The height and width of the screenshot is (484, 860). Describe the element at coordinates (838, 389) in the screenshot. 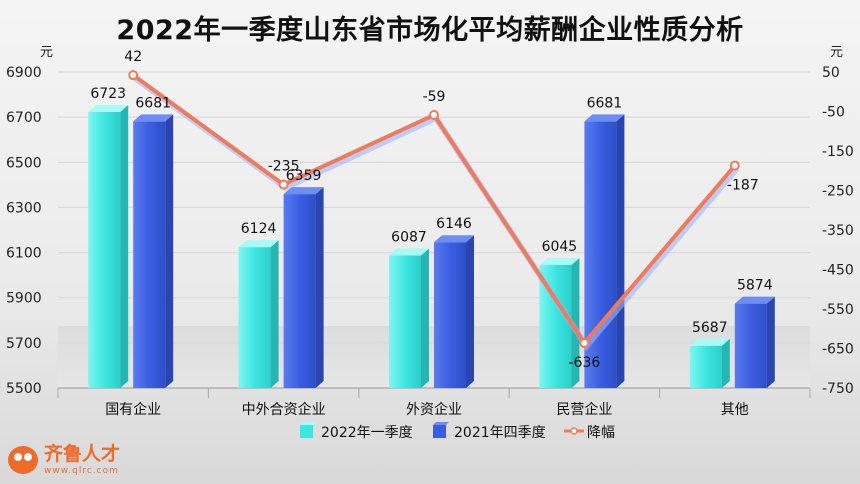

I see `y-right-tick-label: -750` at that location.